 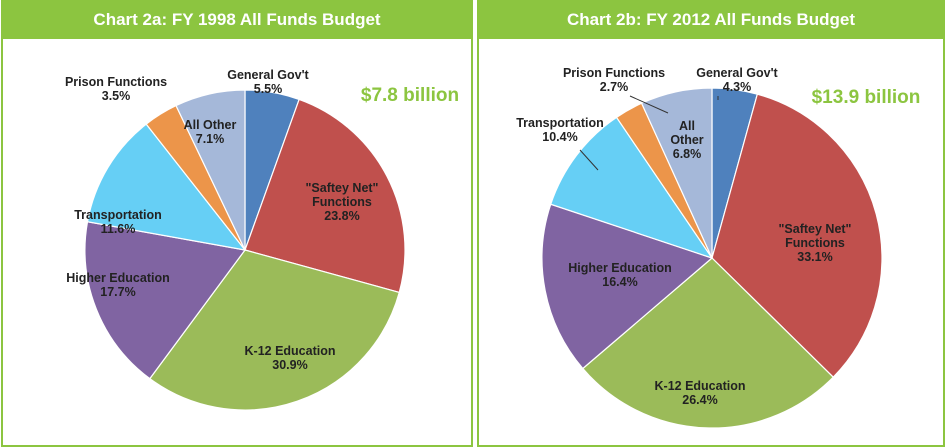 I want to click on slice-label: Prison Functions 3.5%, so click(x=116, y=89).